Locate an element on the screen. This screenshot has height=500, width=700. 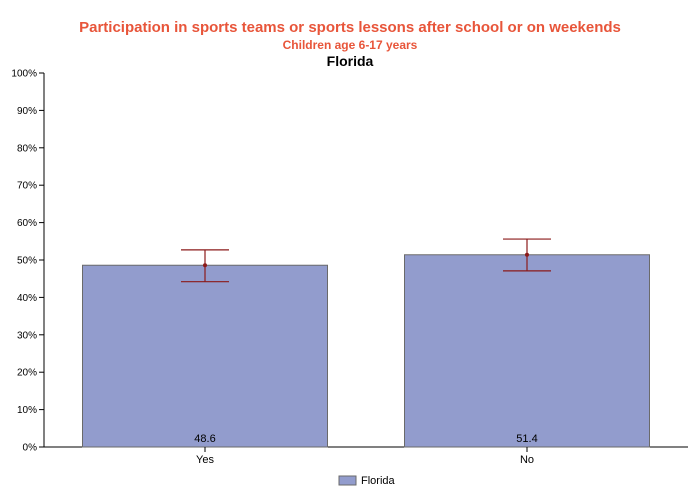
x-tick-label-yes: Yes is located at coordinates (205, 460).